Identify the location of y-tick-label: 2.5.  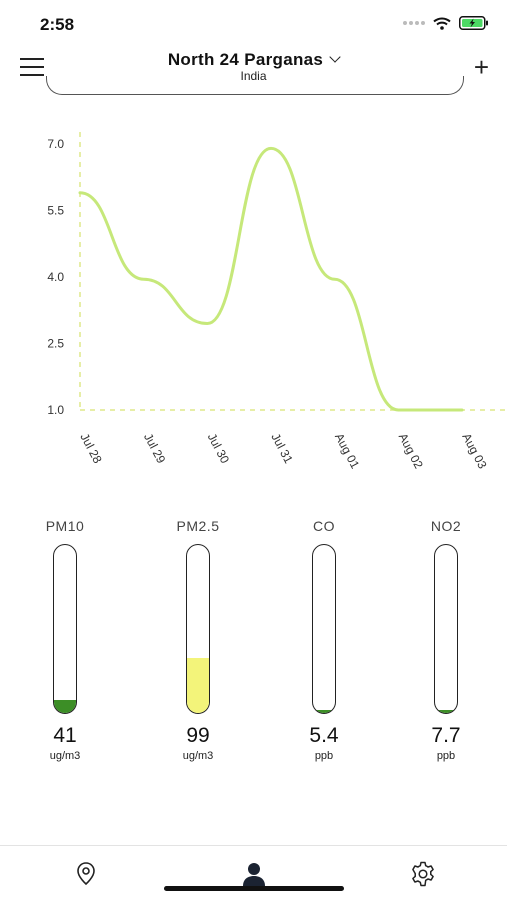
(55, 344).